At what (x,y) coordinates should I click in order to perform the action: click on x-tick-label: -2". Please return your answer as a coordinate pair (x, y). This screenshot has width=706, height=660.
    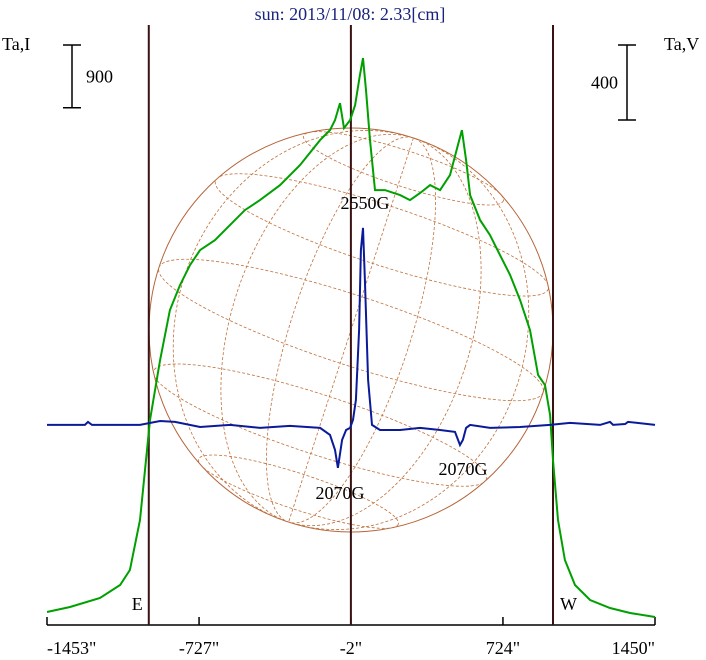
    Looking at the image, I should click on (351, 648).